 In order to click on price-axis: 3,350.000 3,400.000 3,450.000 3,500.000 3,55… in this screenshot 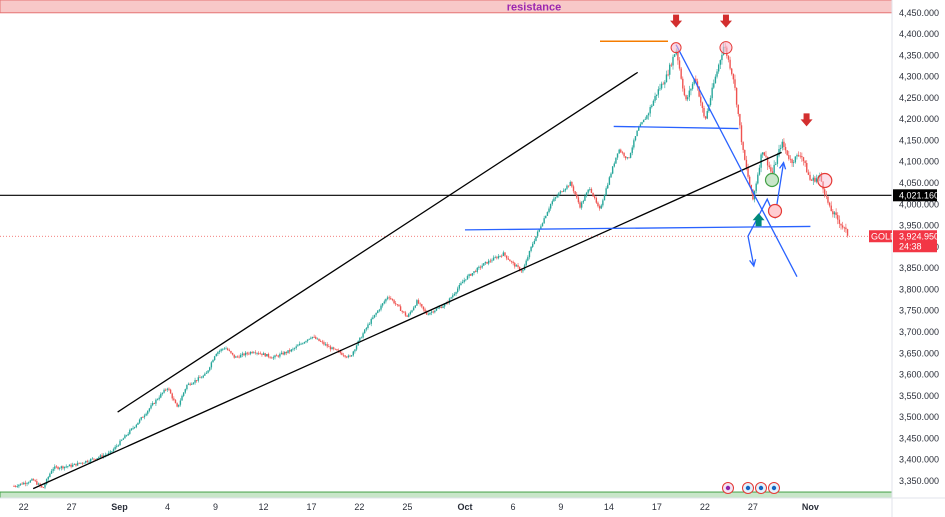, I will do `click(904, 258)`.